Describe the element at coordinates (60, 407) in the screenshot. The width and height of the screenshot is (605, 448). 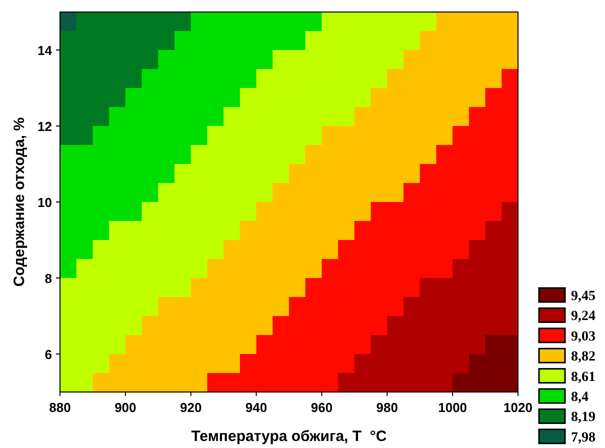
I see `x-tick-label: 880` at that location.